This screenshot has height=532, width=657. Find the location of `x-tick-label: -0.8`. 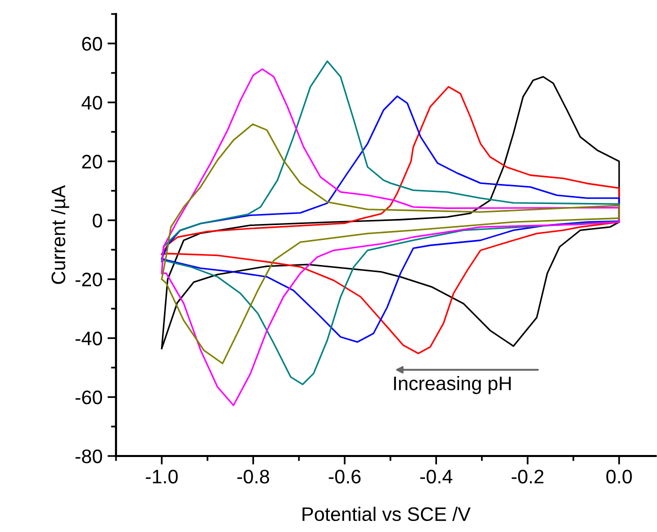

x-tick-label: -0.8 is located at coordinates (253, 477).